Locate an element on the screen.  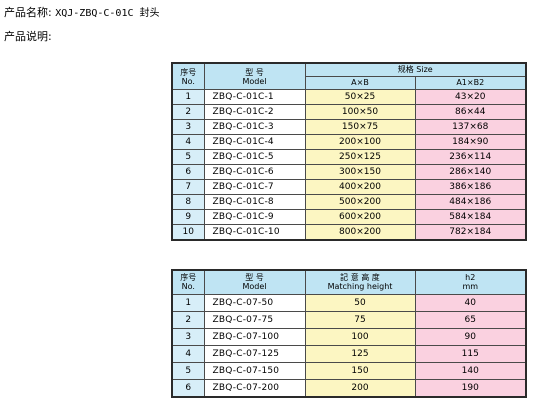
row-ab: 100×50 is located at coordinates (360, 112).